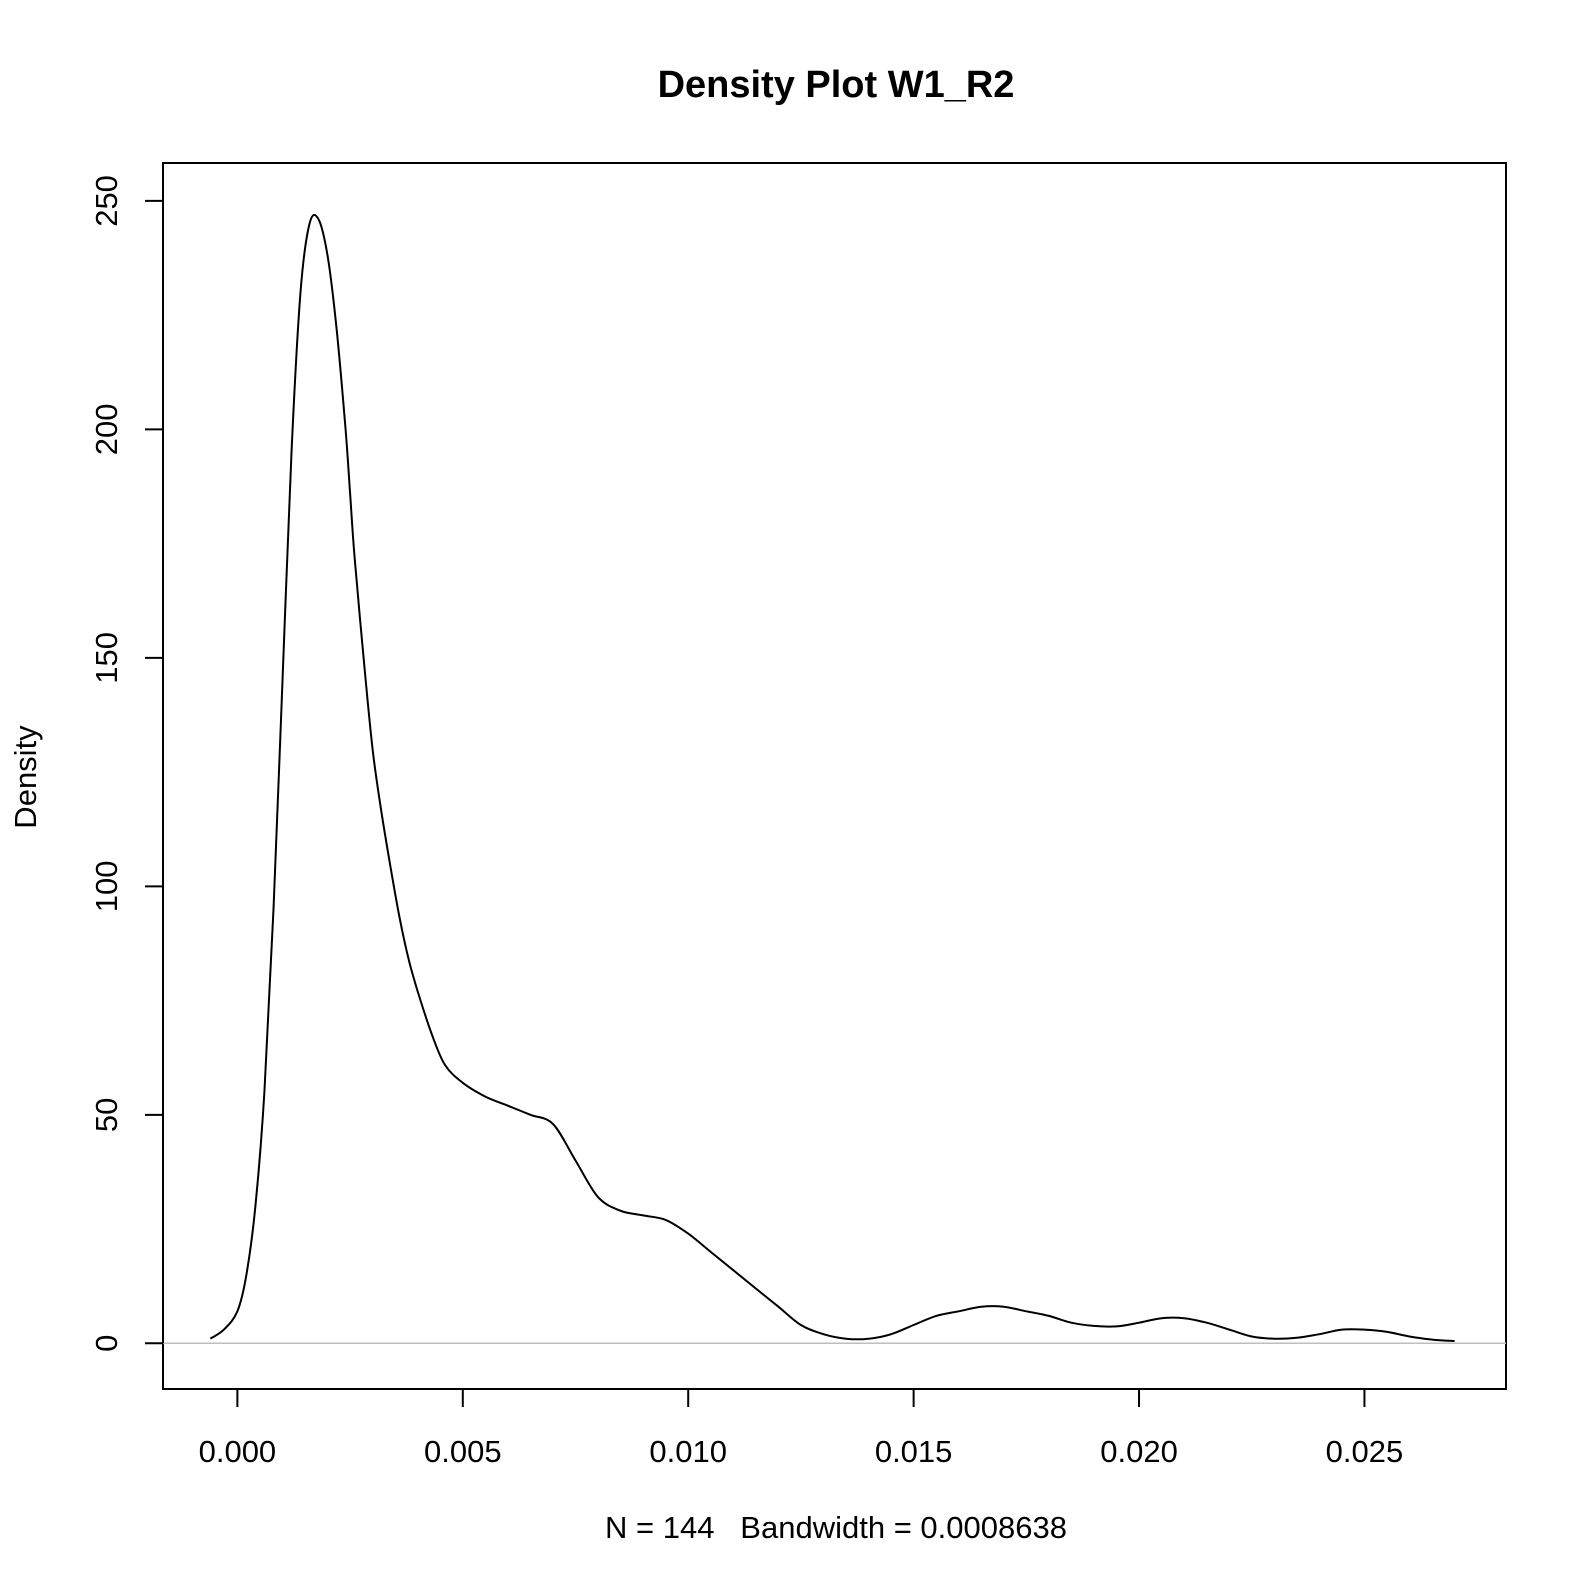 This screenshot has height=1574, width=1574. Describe the element at coordinates (106, 658) in the screenshot. I see `y-tick-label: 150` at that location.